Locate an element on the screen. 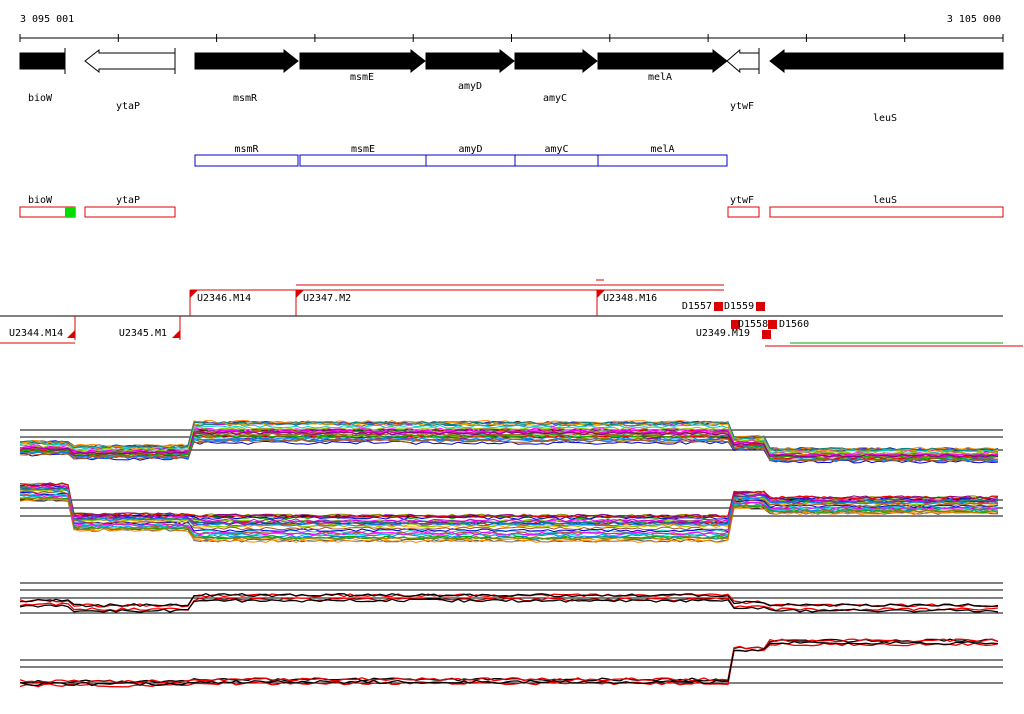 The width and height of the screenshot is (1024, 714). ruler-start: 3 095 001 is located at coordinates (47, 19).